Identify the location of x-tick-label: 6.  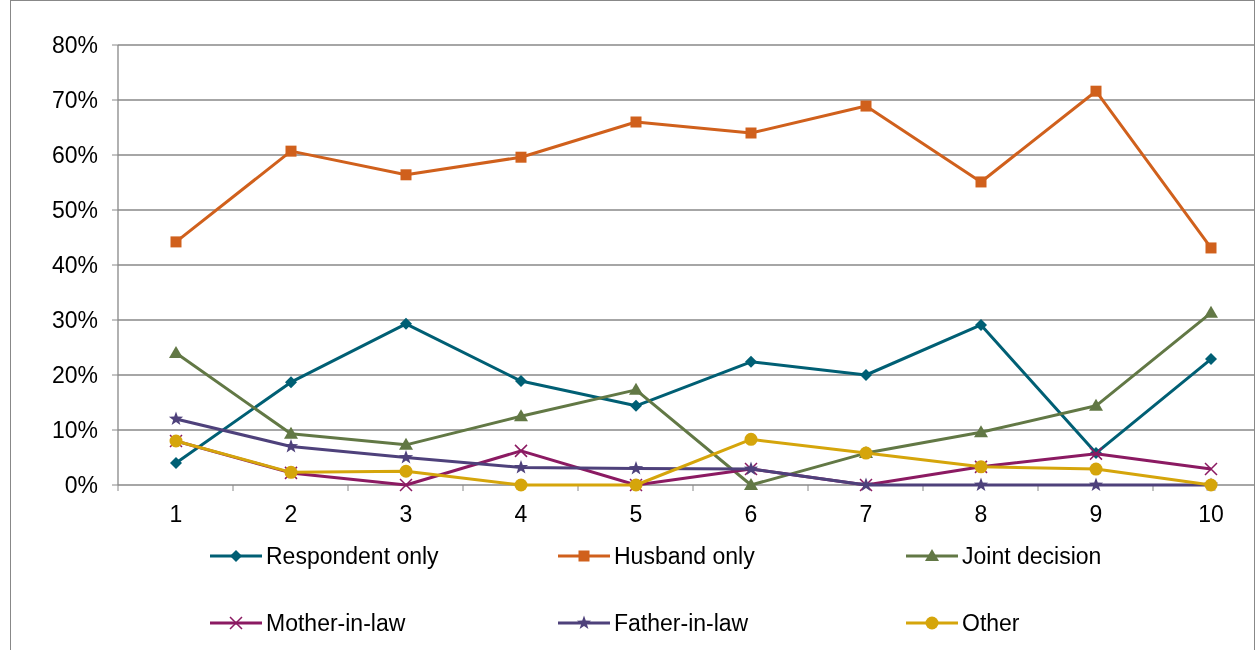
(751, 514).